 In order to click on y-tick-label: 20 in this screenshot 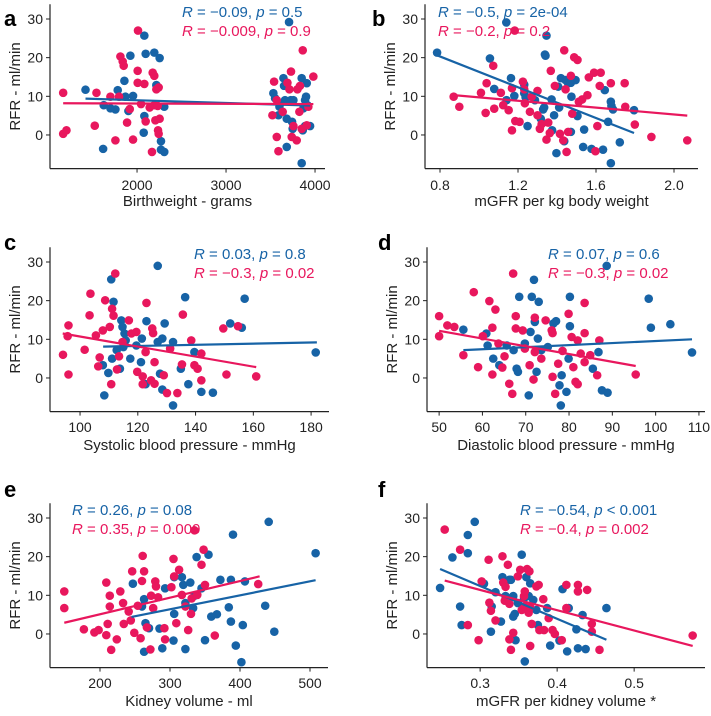, I will do `click(410, 58)`.